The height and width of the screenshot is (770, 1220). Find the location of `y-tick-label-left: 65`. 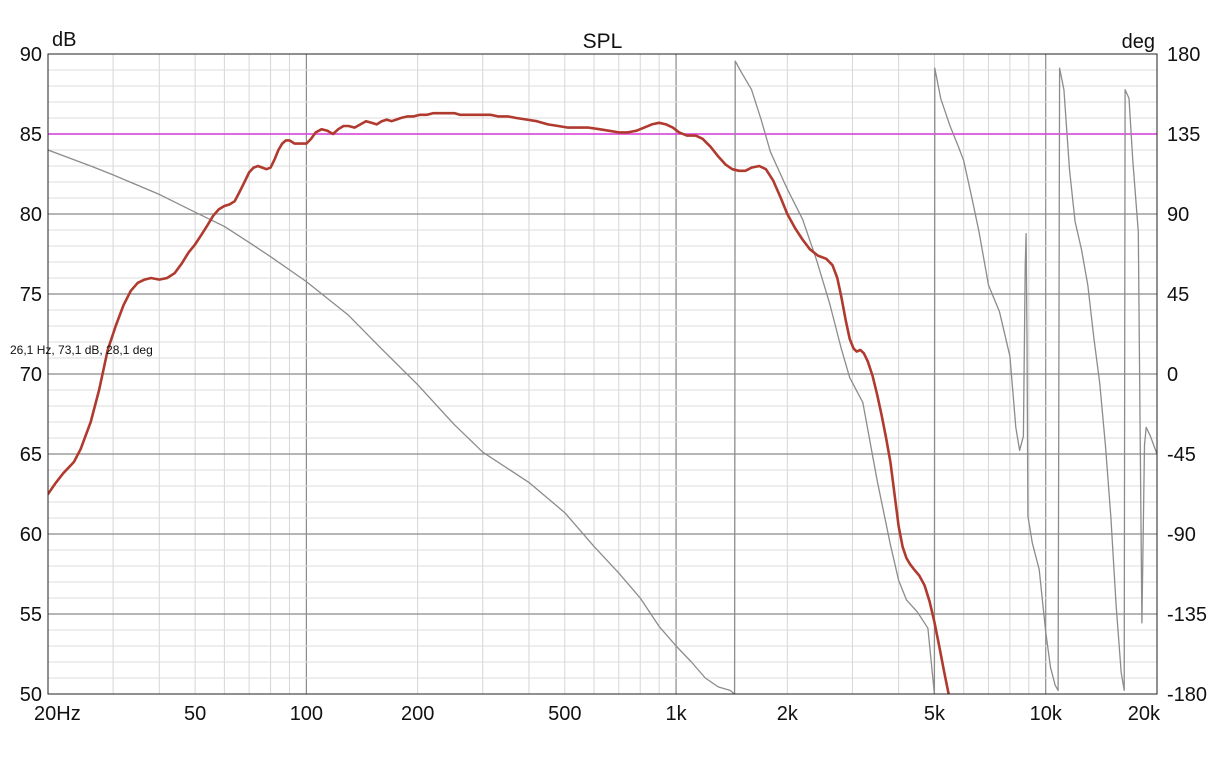

y-tick-label-left: 65 is located at coordinates (31, 455).